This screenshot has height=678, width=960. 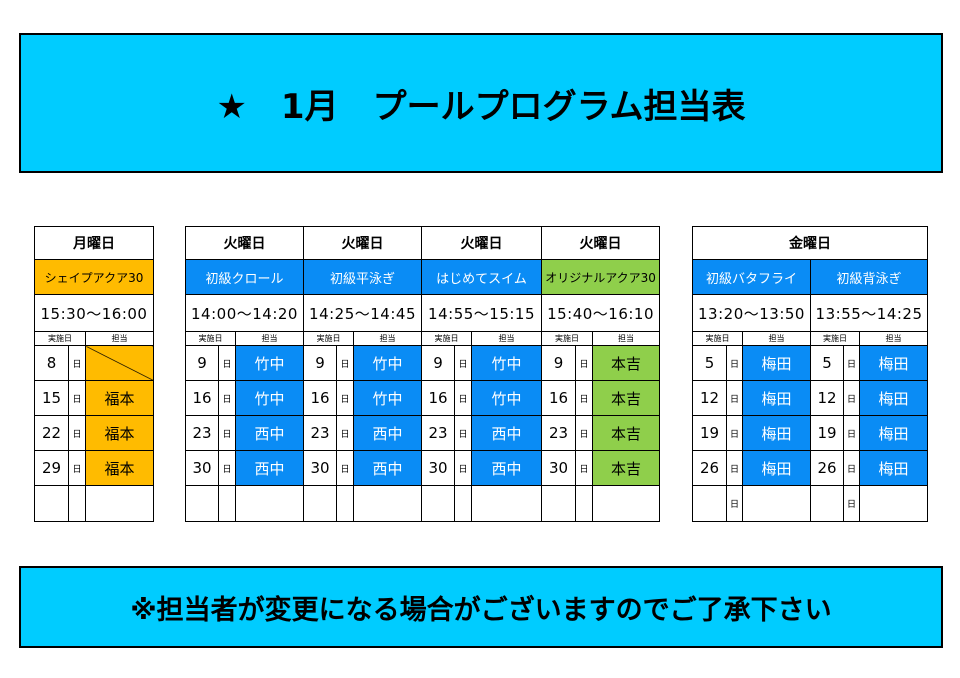 What do you see at coordinates (363, 277) in the screenshot?
I see `program-name: 初級平泳ぎ` at bounding box center [363, 277].